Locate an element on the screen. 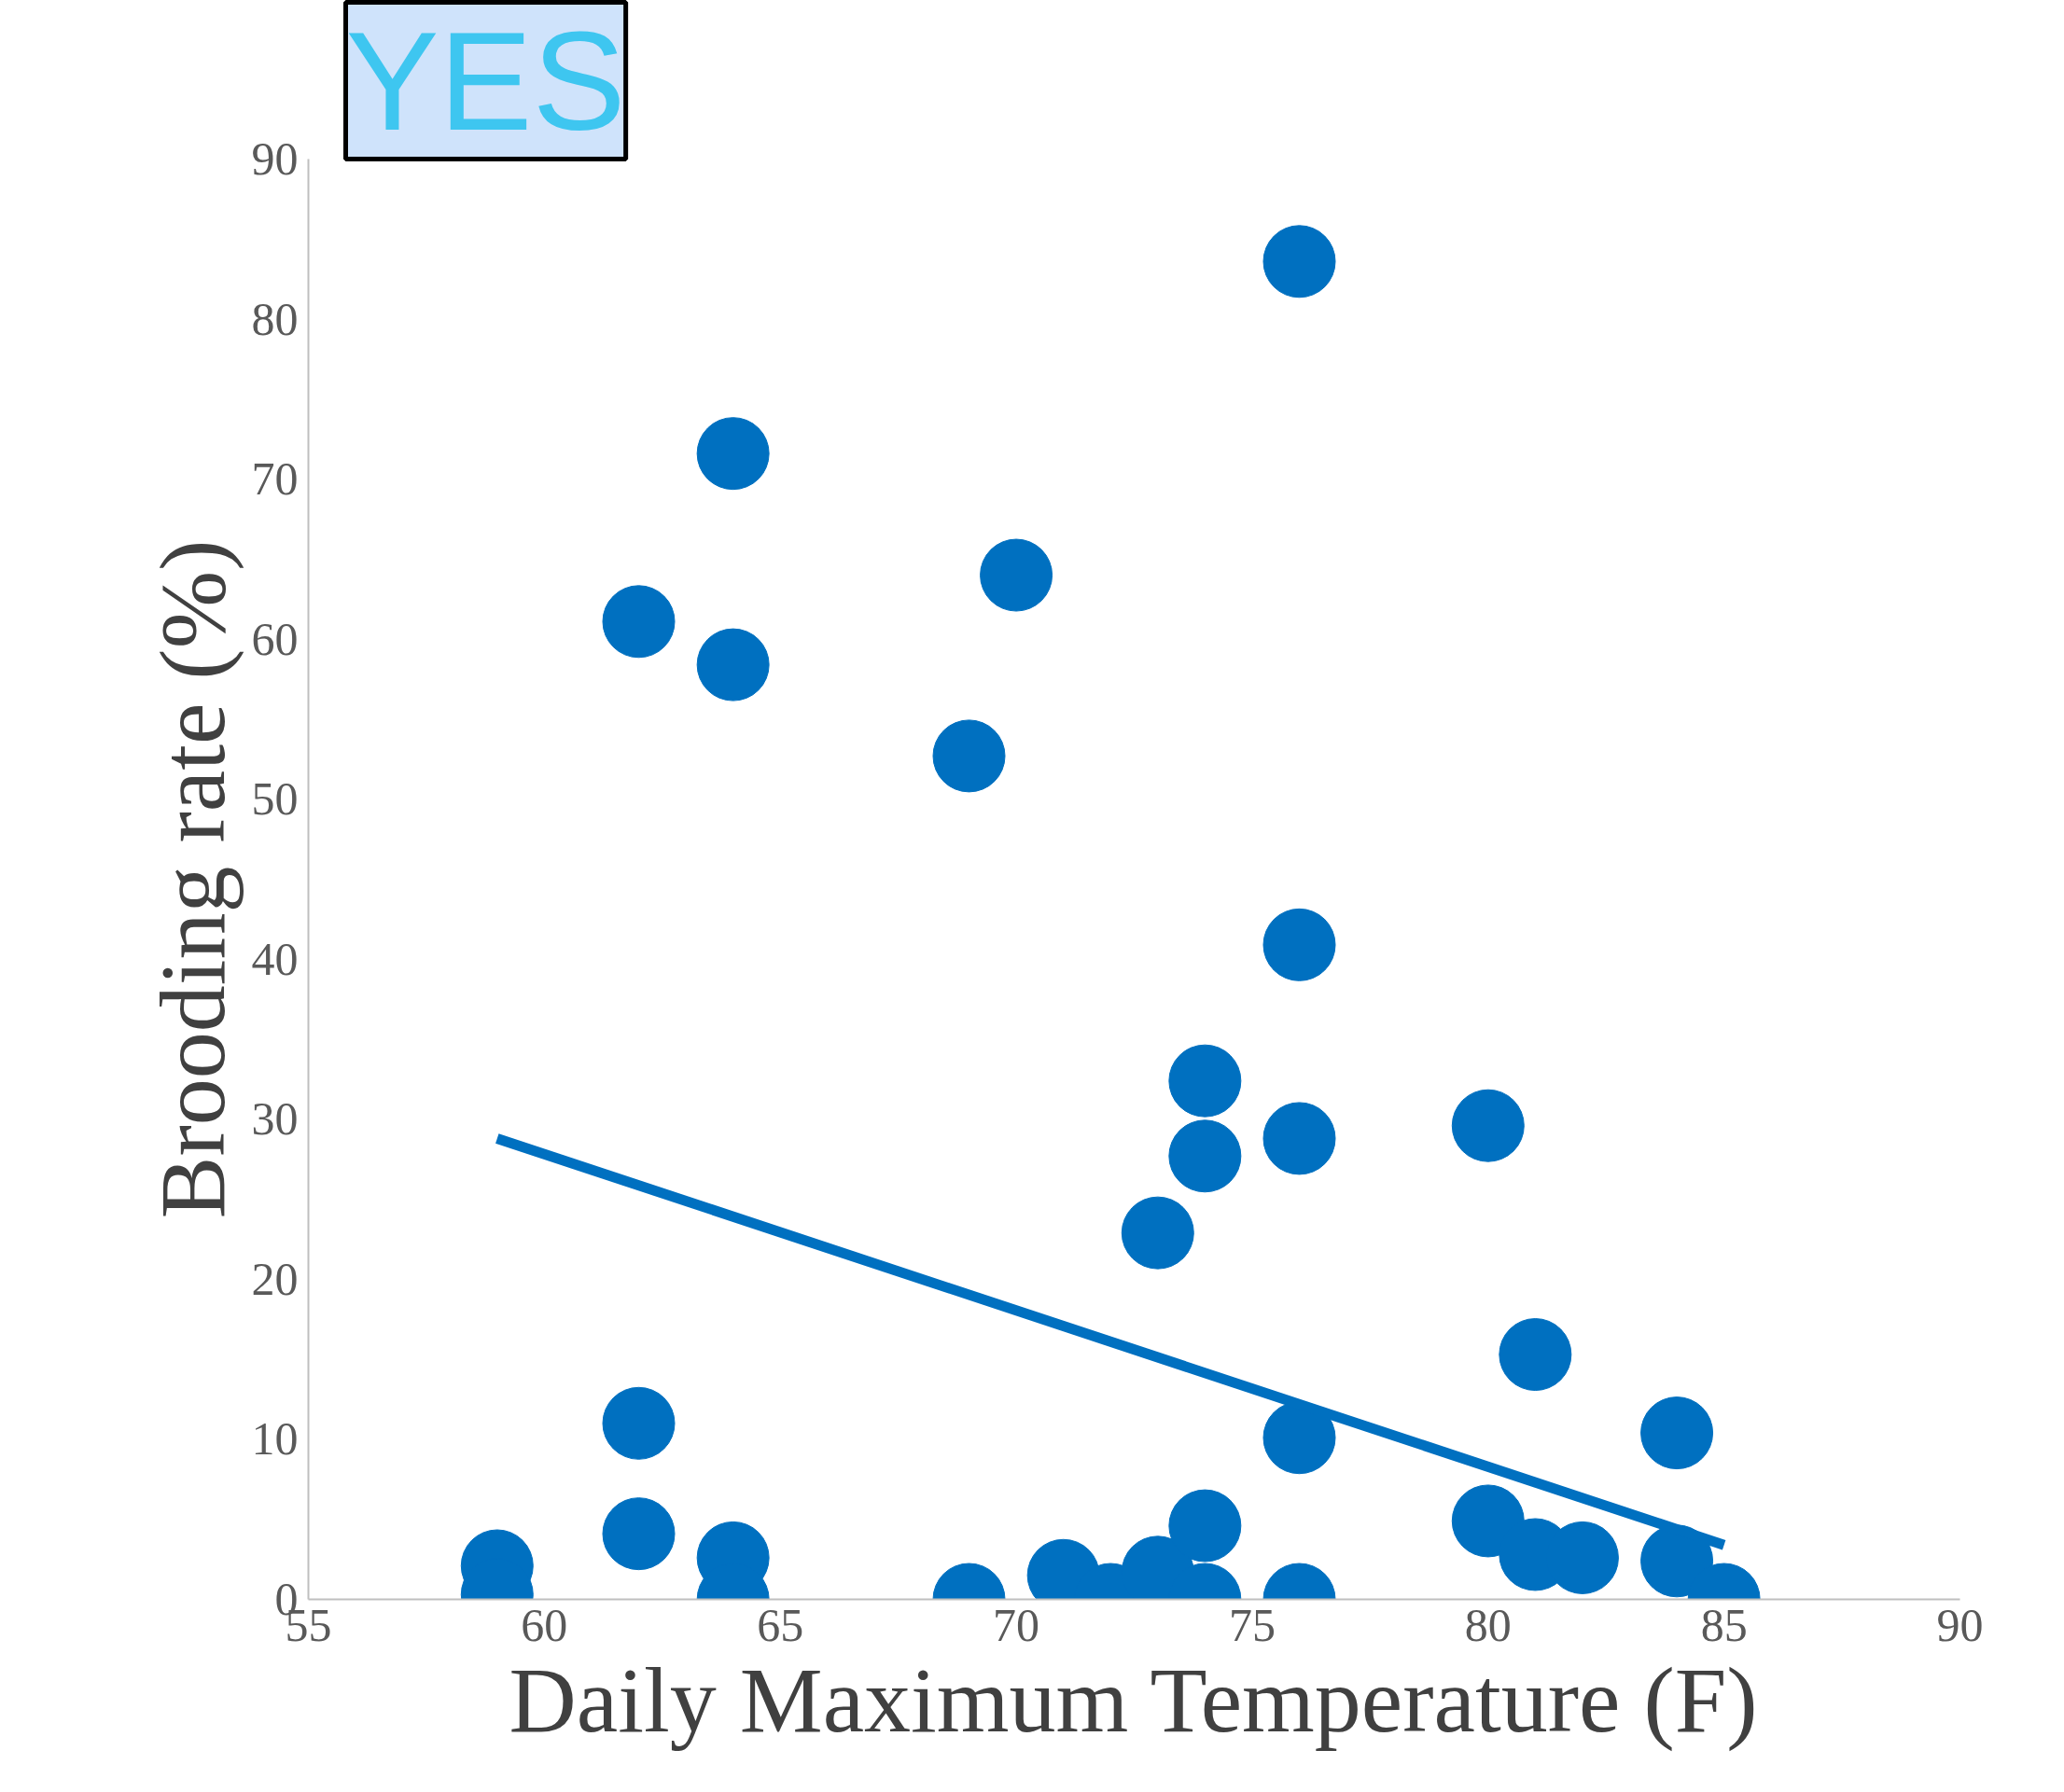 The height and width of the screenshot is (1792, 2064). y-tick-label: 20 is located at coordinates (275, 1278).